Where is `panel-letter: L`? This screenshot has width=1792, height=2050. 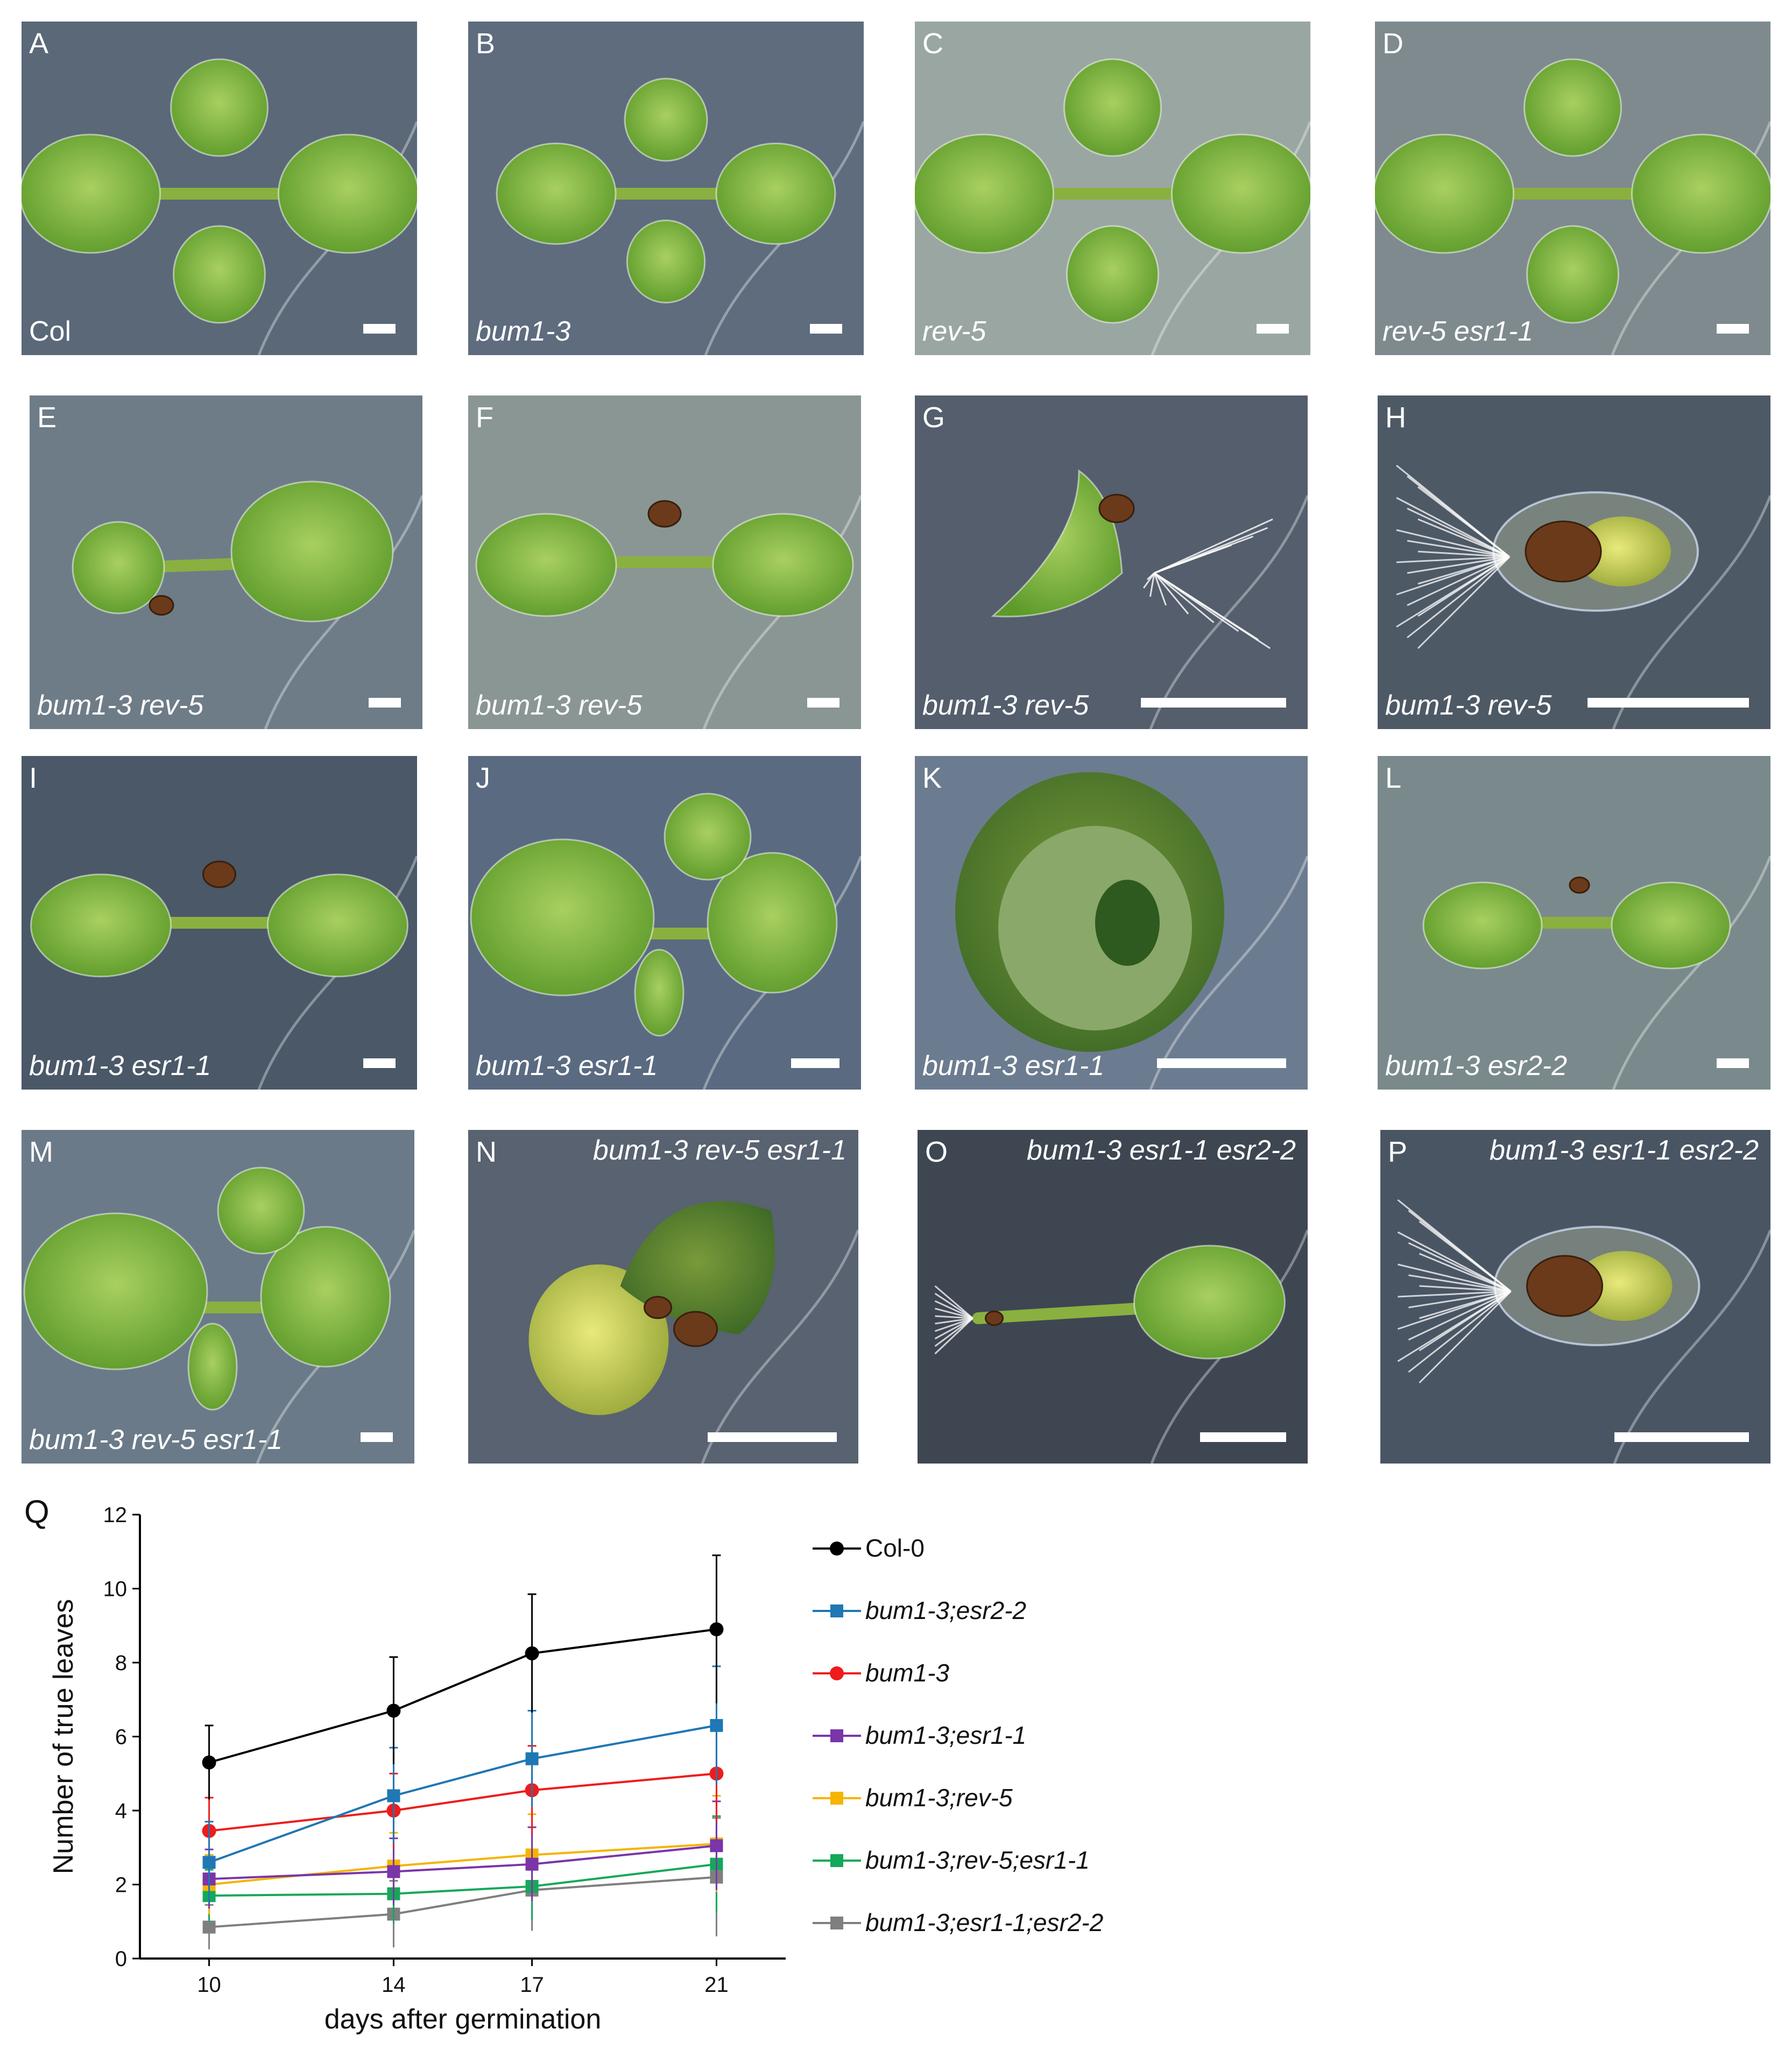 panel-letter: L is located at coordinates (1393, 778).